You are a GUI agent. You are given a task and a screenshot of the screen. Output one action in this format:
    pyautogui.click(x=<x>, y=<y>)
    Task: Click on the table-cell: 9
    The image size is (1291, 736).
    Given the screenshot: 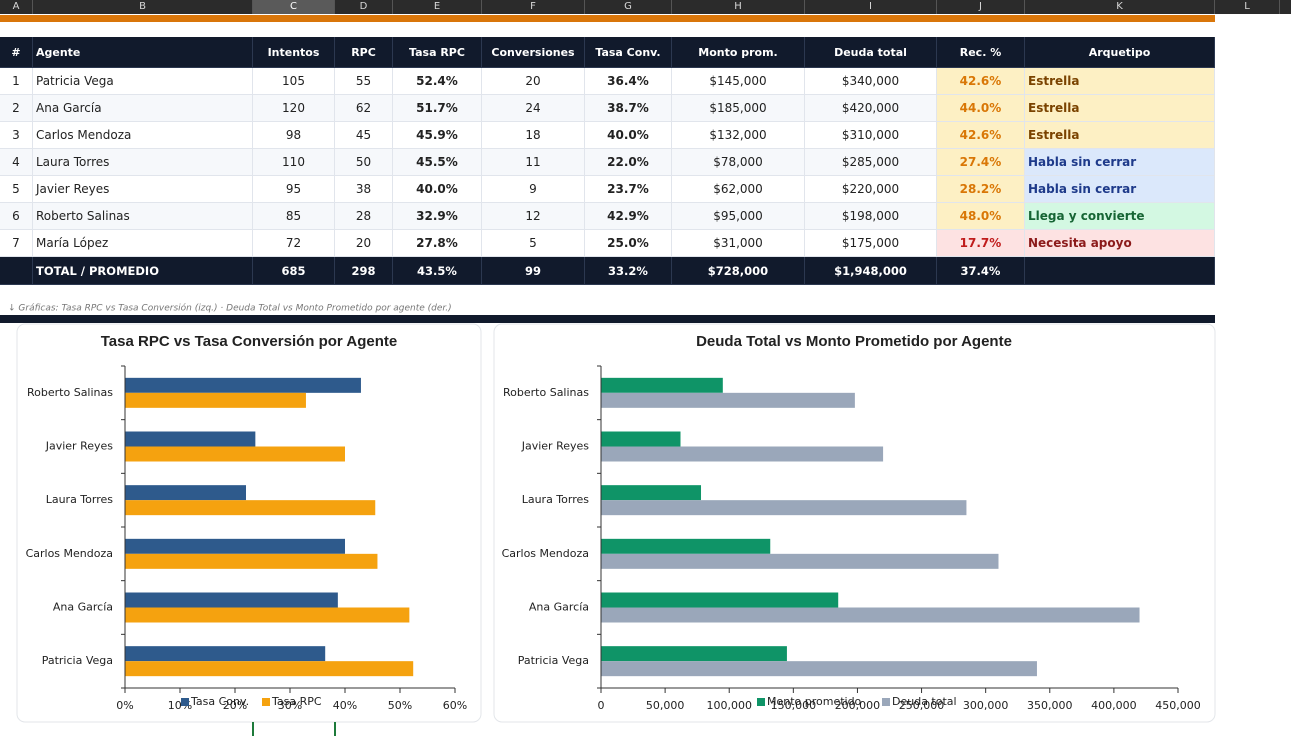 What is the action you would take?
    pyautogui.click(x=533, y=189)
    